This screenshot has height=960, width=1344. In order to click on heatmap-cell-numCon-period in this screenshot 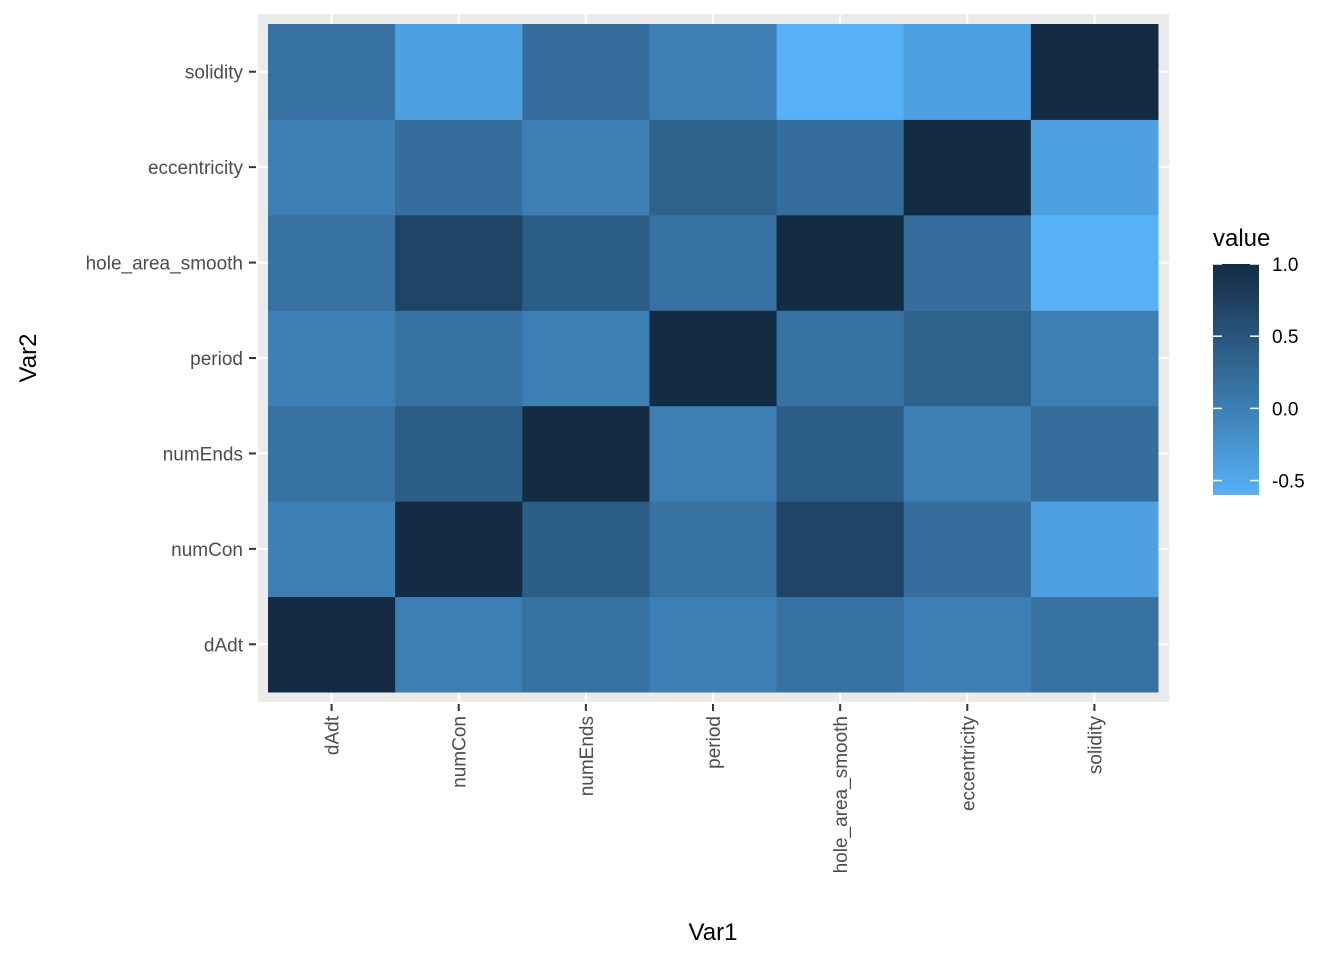, I will do `click(459, 358)`.